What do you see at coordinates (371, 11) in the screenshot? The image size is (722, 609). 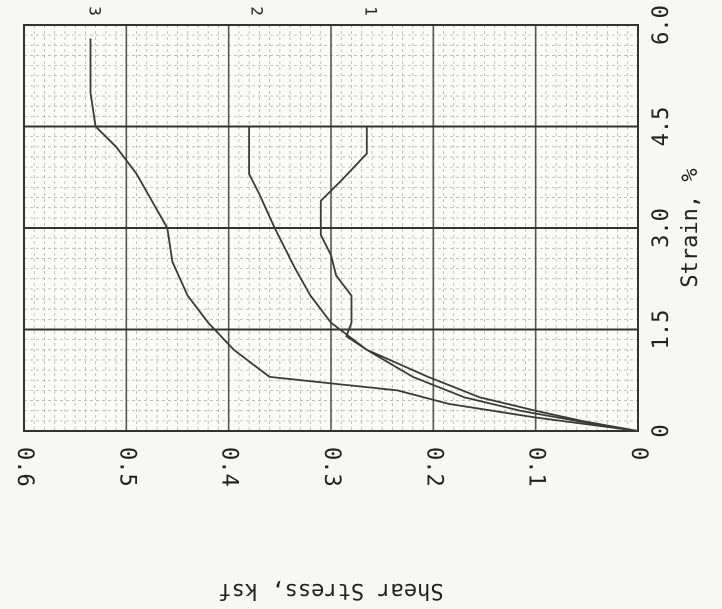 I see `curve-label-1: 1` at bounding box center [371, 11].